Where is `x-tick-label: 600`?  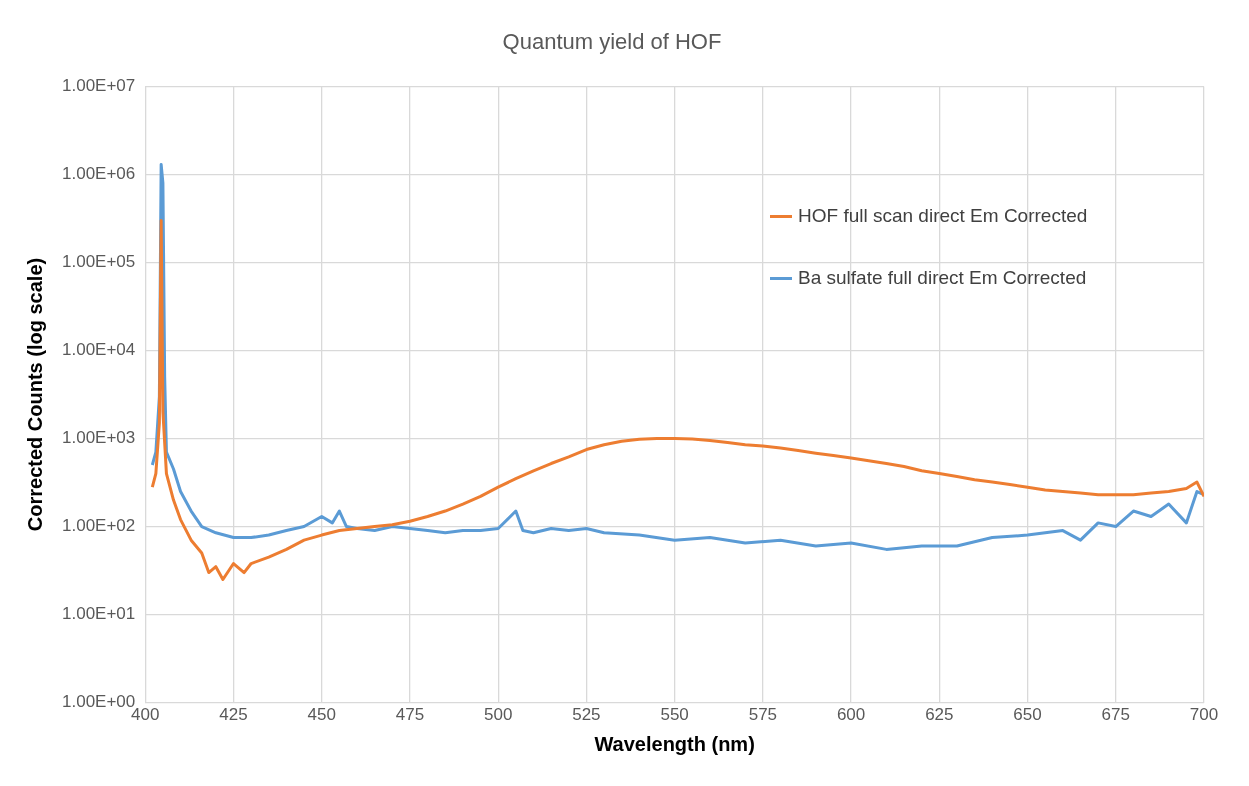
x-tick-label: 600 is located at coordinates (851, 715).